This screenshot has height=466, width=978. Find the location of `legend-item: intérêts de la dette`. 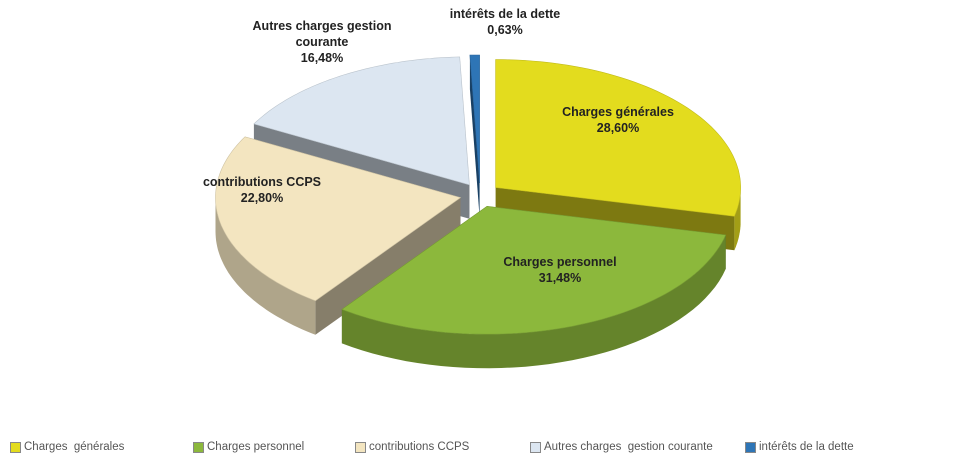

legend-item: intérêts de la dette is located at coordinates (799, 447).